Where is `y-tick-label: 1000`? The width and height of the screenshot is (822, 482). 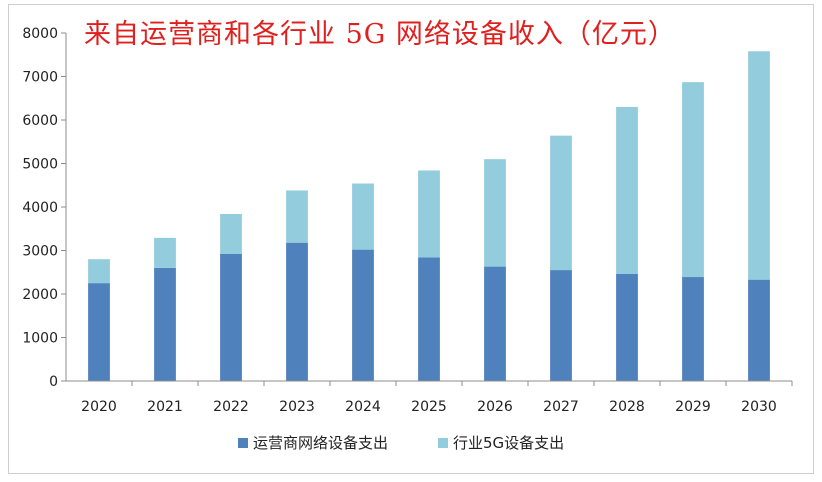
y-tick-label: 1000 is located at coordinates (40, 339).